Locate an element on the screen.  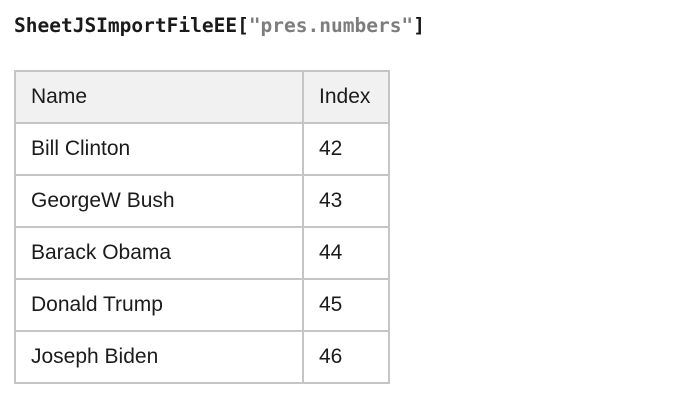
title-code-prefix: SheetJSImportFileEE is located at coordinates (126, 25).